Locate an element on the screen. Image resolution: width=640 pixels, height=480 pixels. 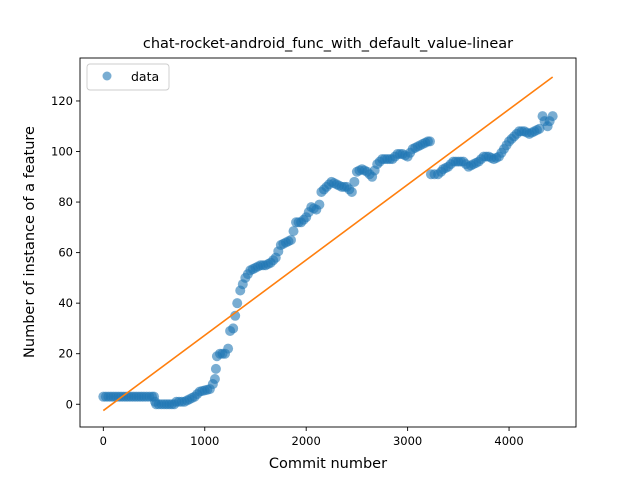
y-tick-label: 120 is located at coordinates (62, 101).